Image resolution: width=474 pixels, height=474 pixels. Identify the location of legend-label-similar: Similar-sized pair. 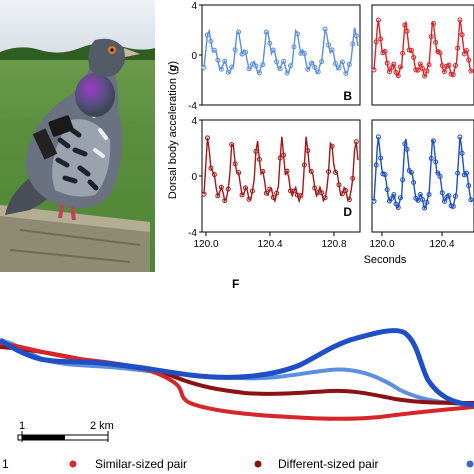
(141, 464).